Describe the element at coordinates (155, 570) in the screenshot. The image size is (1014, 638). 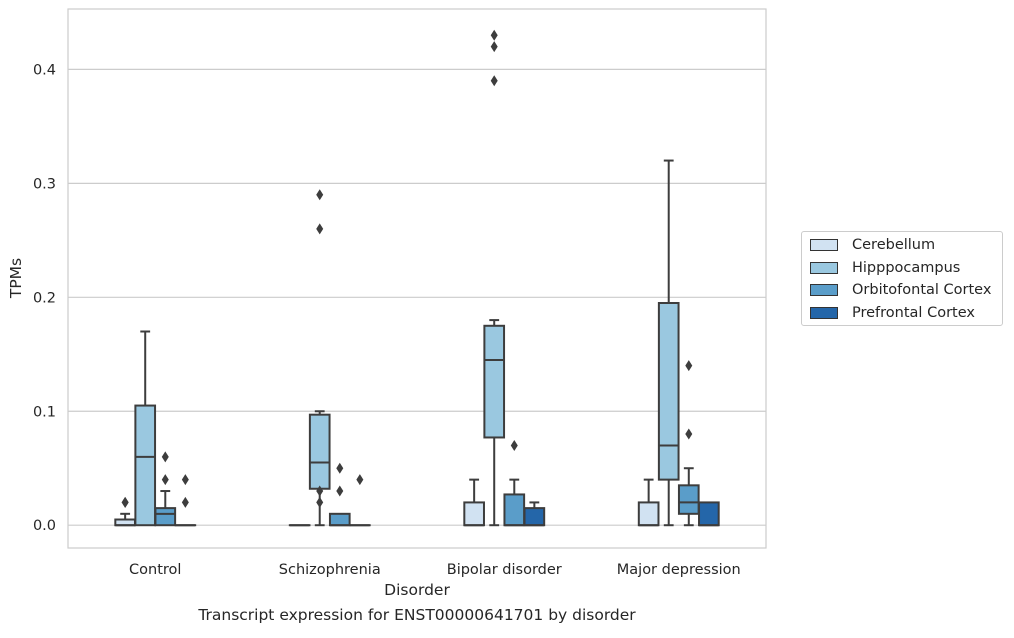
I see `x-tick-label: Control` at that location.